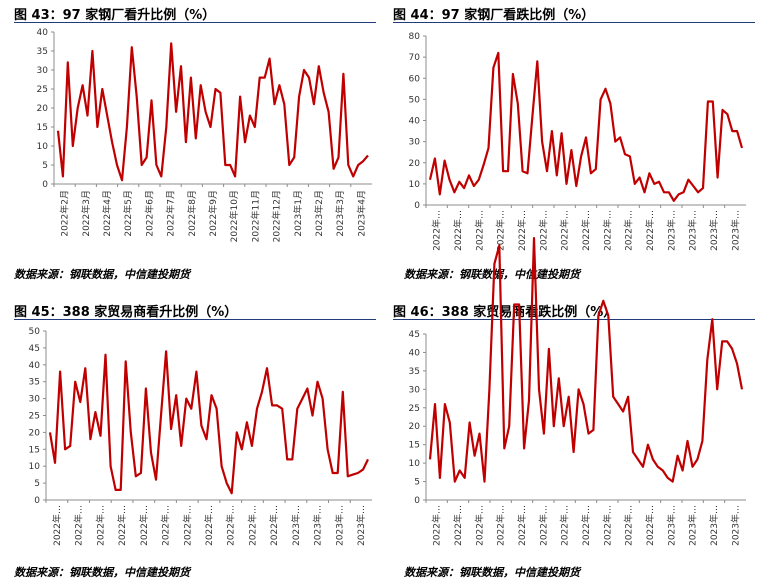 The image size is (759, 588). I want to click on x-tick-label: 2023年4月, so click(361, 213).